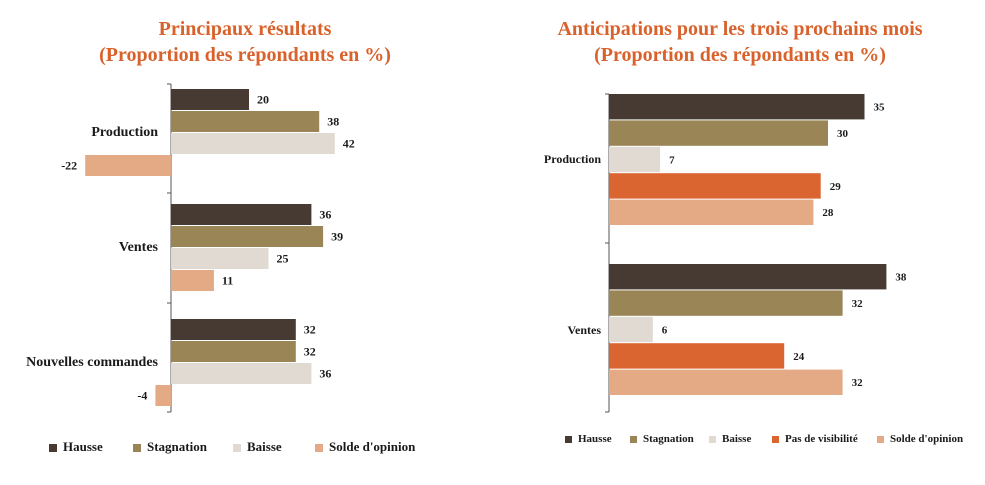 Image resolution: width=985 pixels, height=485 pixels. Describe the element at coordinates (241, 373) in the screenshot. I see `bar-baisse-nouvelles-commandes` at that location.